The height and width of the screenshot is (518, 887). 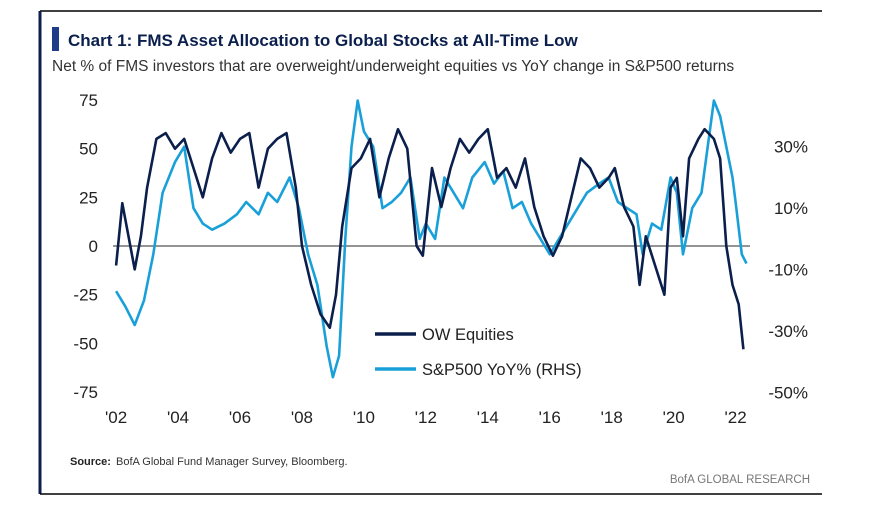 What do you see at coordinates (88, 149) in the screenshot?
I see `y-tick-label: 50` at bounding box center [88, 149].